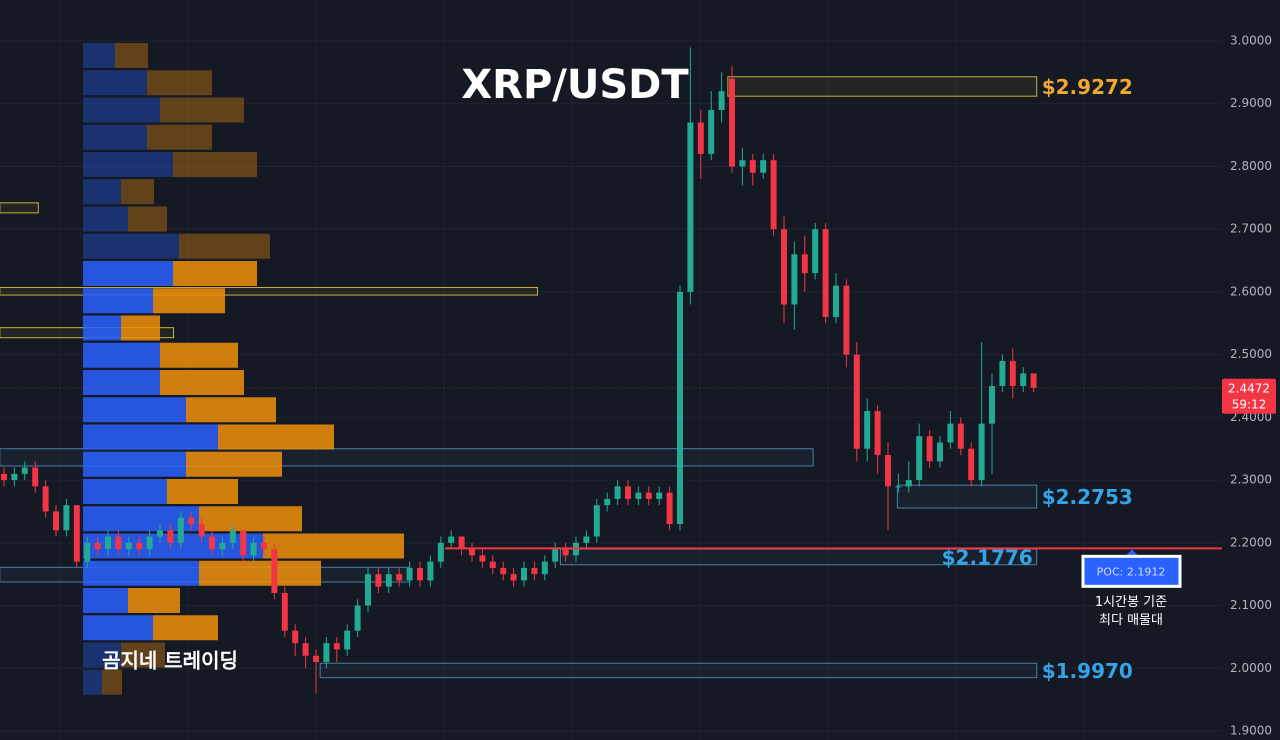  I want to click on poc-label: POC: 2.1912, so click(1131, 571).